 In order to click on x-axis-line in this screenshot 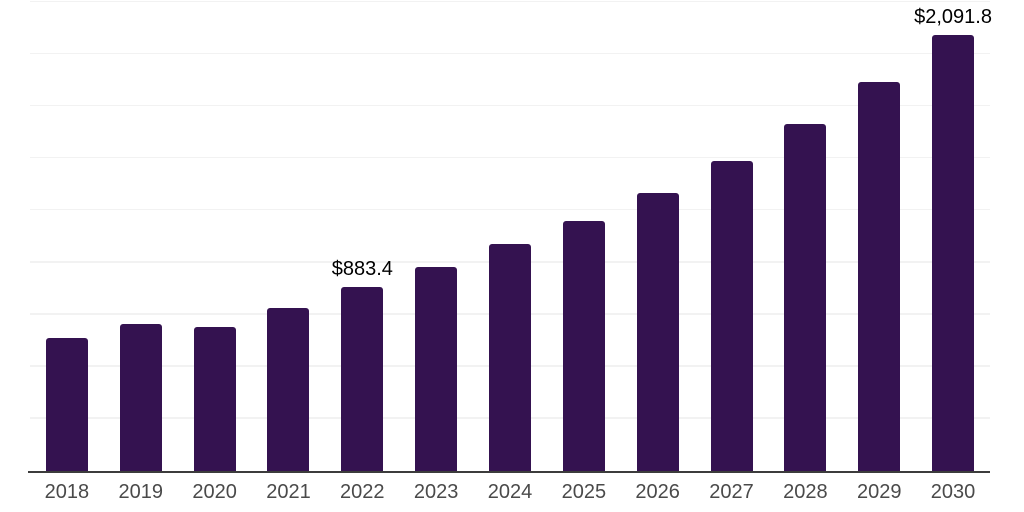, I will do `click(509, 472)`.